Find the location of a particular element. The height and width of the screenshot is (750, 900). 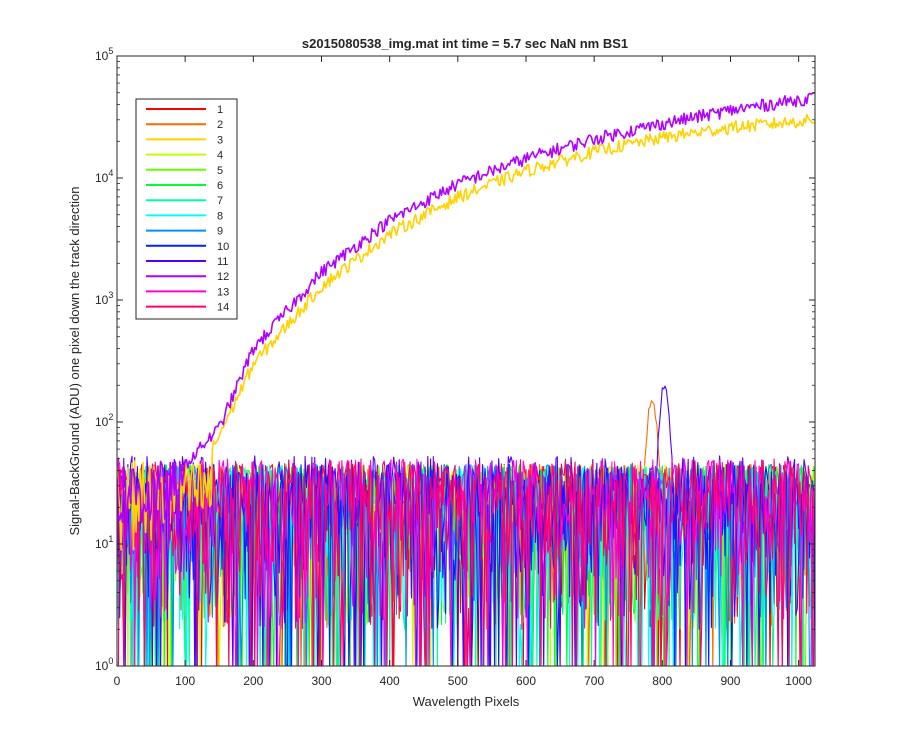

x-tick-label: 500 is located at coordinates (458, 681).